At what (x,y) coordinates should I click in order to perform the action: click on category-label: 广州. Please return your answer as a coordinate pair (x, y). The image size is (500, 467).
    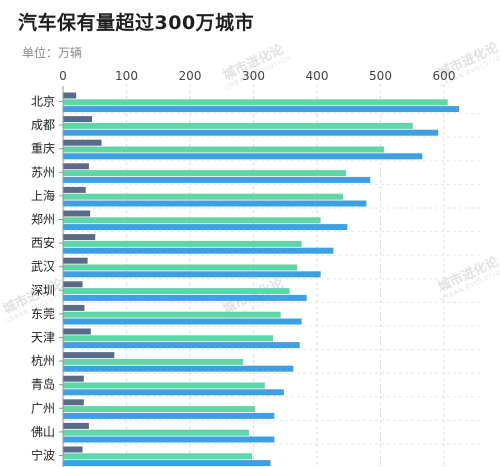
    Looking at the image, I should click on (43, 408).